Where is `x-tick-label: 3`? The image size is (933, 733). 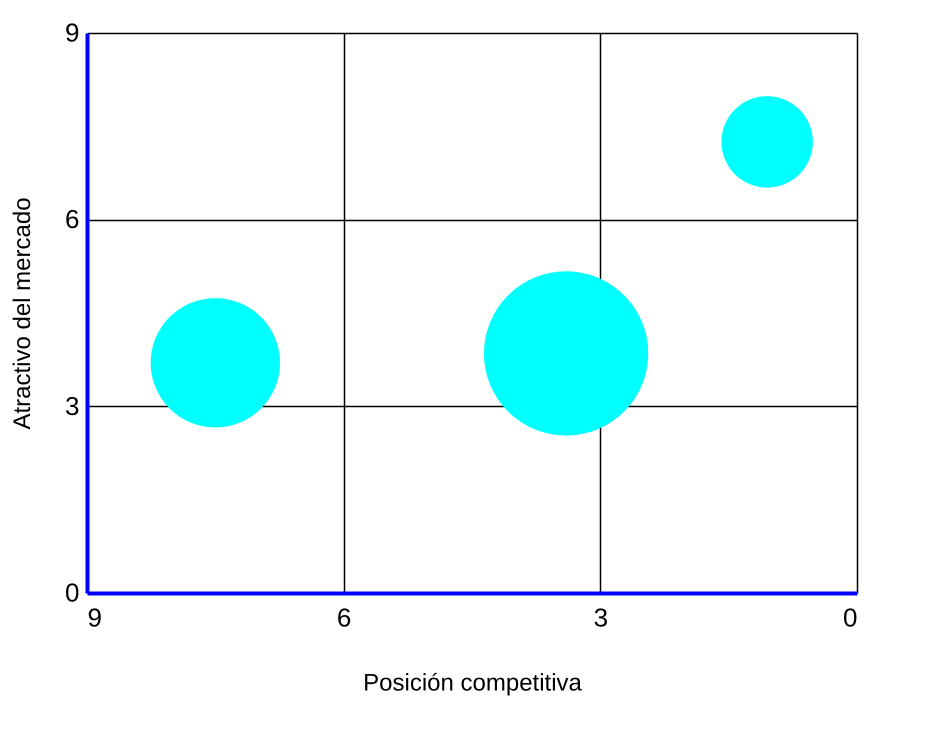 x-tick-label: 3 is located at coordinates (601, 617).